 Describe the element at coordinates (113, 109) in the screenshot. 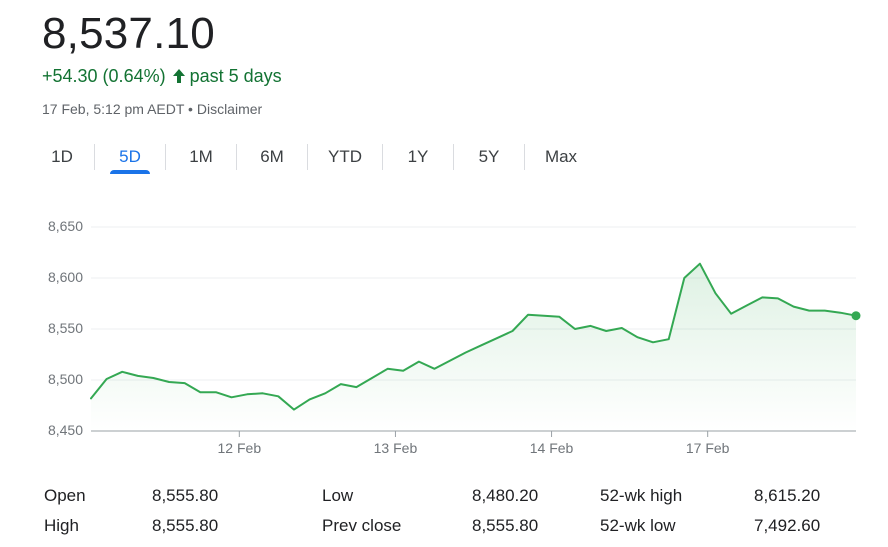

I see `quote-timestamp: 17 Feb, 5:12 pm AEDT` at that location.